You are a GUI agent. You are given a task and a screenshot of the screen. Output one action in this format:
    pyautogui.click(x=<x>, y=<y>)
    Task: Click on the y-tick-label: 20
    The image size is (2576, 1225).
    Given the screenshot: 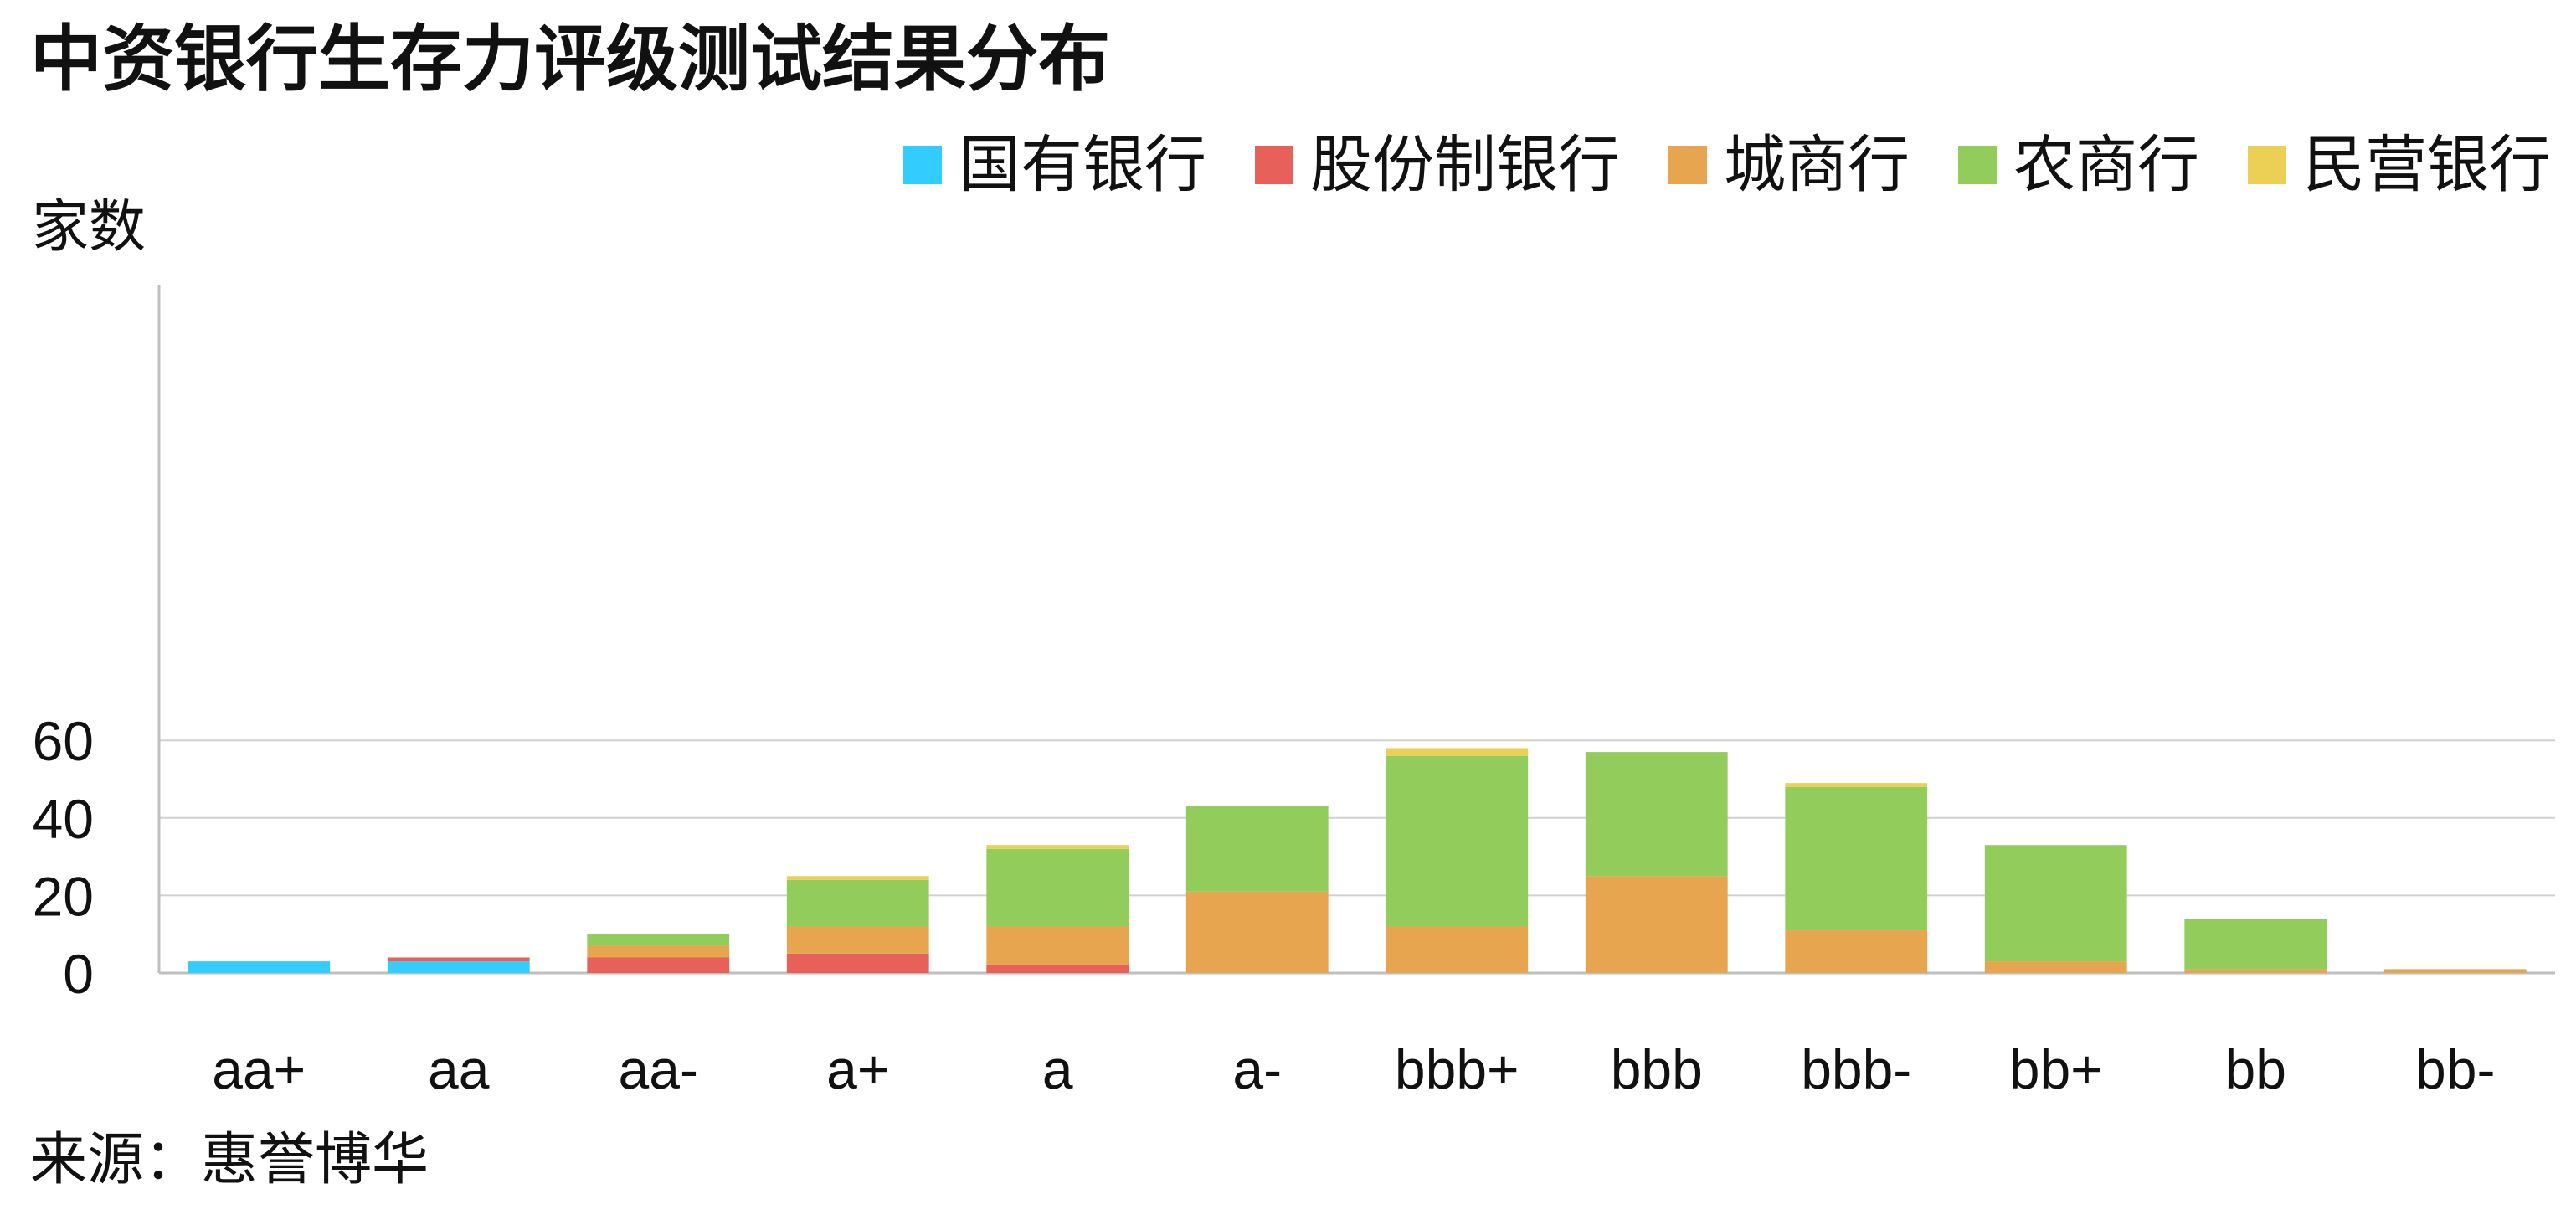 What is the action you would take?
    pyautogui.click(x=63, y=896)
    